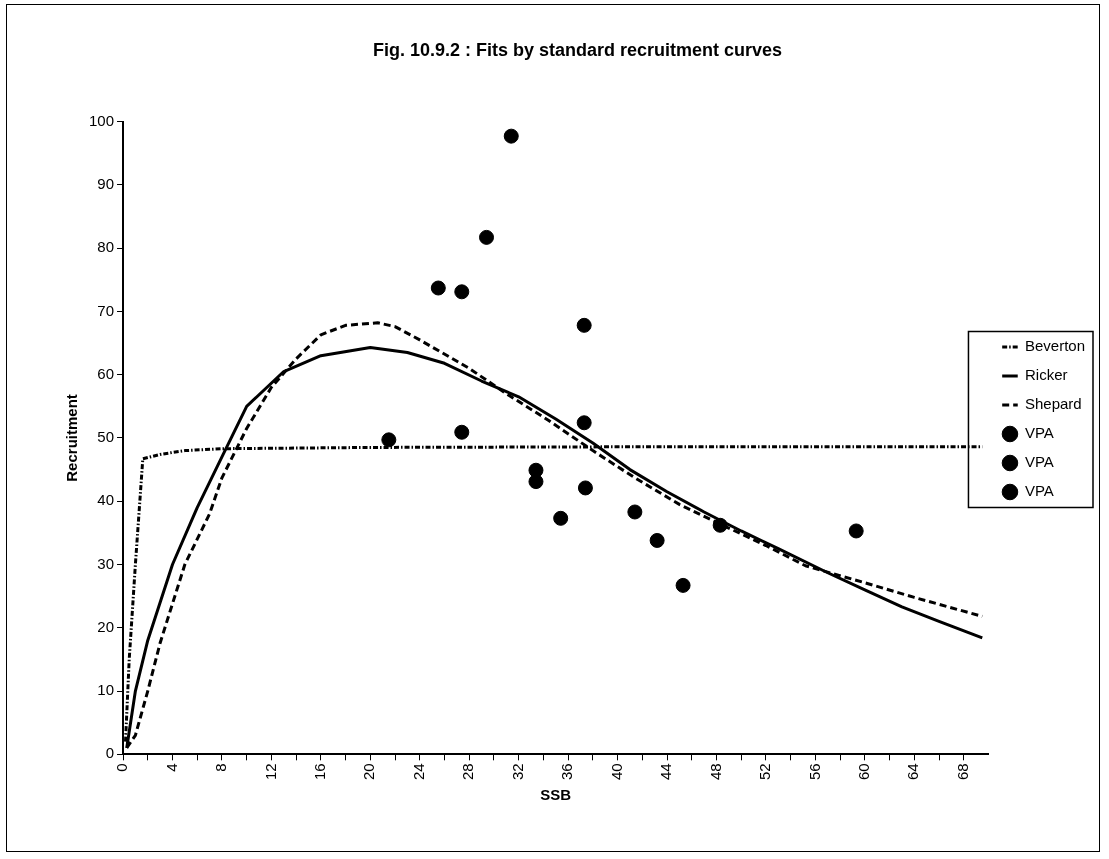 This screenshot has height=859, width=1109. What do you see at coordinates (567, 771) in the screenshot?
I see `x-tick-label: 36` at bounding box center [567, 771].